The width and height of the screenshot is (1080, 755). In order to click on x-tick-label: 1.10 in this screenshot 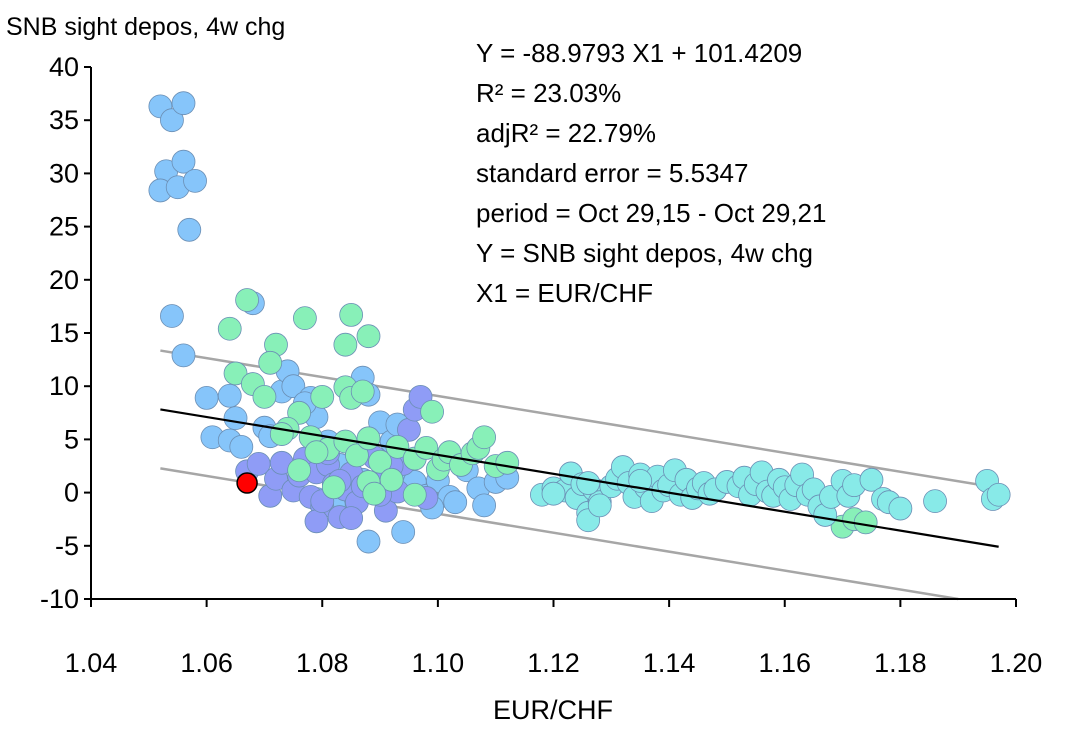, I will do `click(438, 663)`.